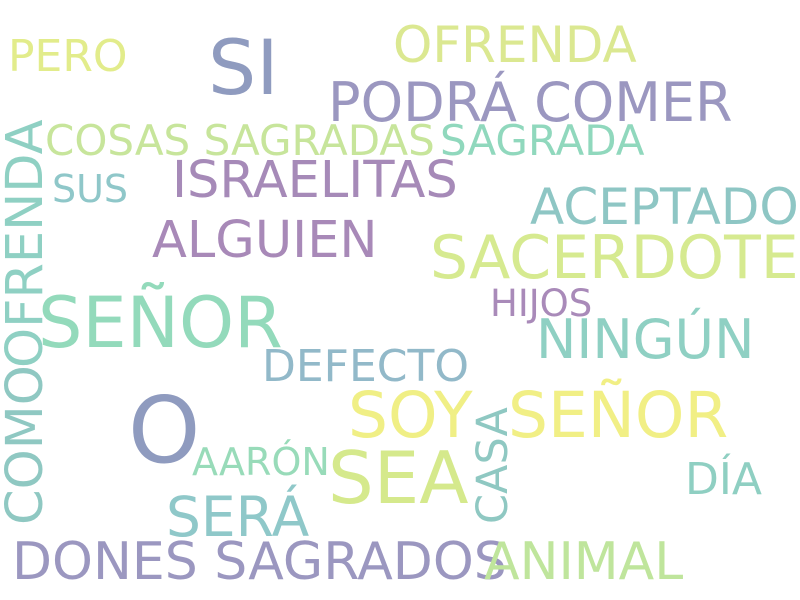 The width and height of the screenshot is (800, 600). I want to click on word-ofrenda: OFRENDA, so click(515, 45).